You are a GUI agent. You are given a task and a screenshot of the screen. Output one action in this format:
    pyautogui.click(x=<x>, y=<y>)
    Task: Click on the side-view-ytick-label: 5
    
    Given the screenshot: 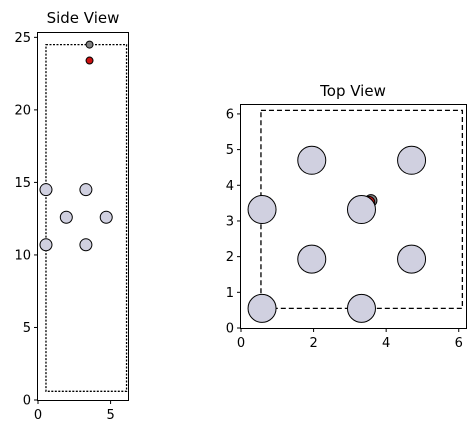 What is the action you would take?
    pyautogui.click(x=27, y=328)
    